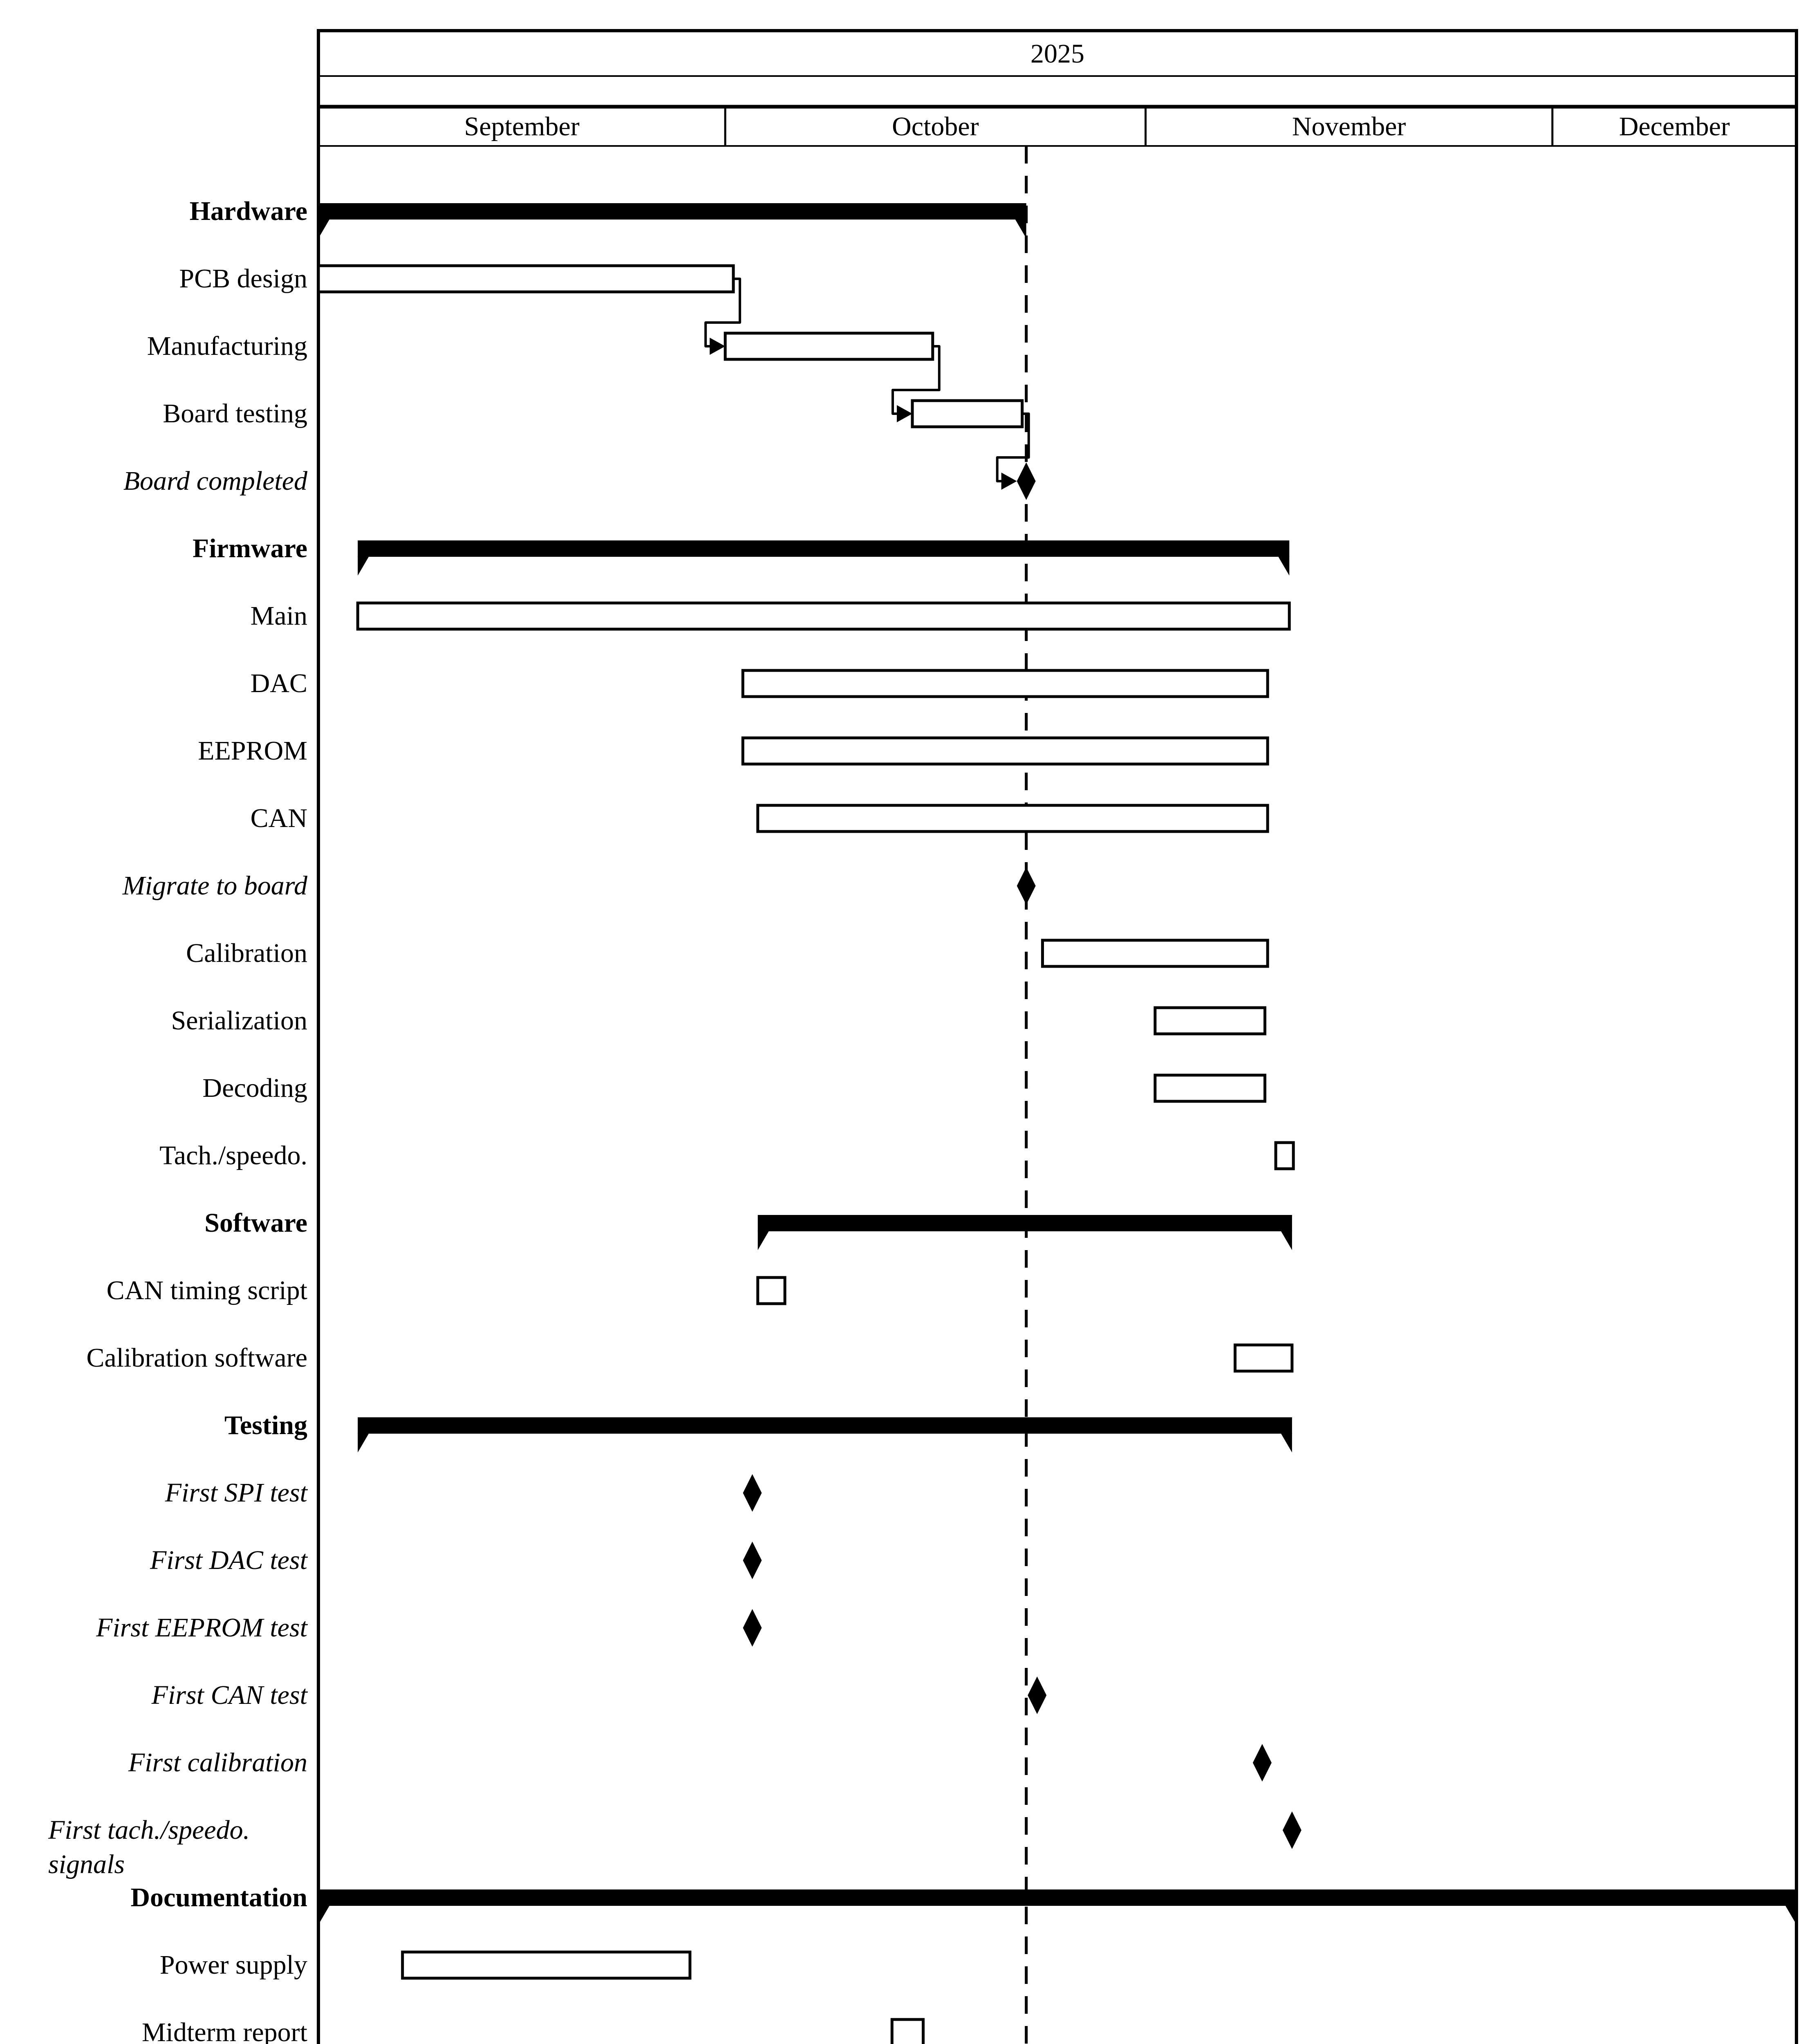  What do you see at coordinates (250, 548) in the screenshot?
I see `row-label-firmware: Firmware` at bounding box center [250, 548].